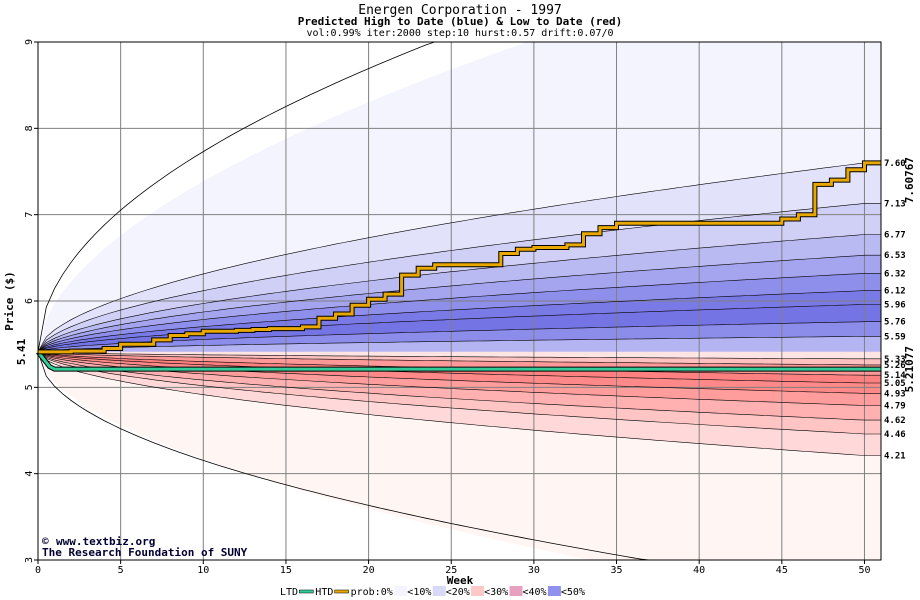  What do you see at coordinates (895, 292) in the screenshot?
I see `quantile-value-label: 6.12` at bounding box center [895, 292].